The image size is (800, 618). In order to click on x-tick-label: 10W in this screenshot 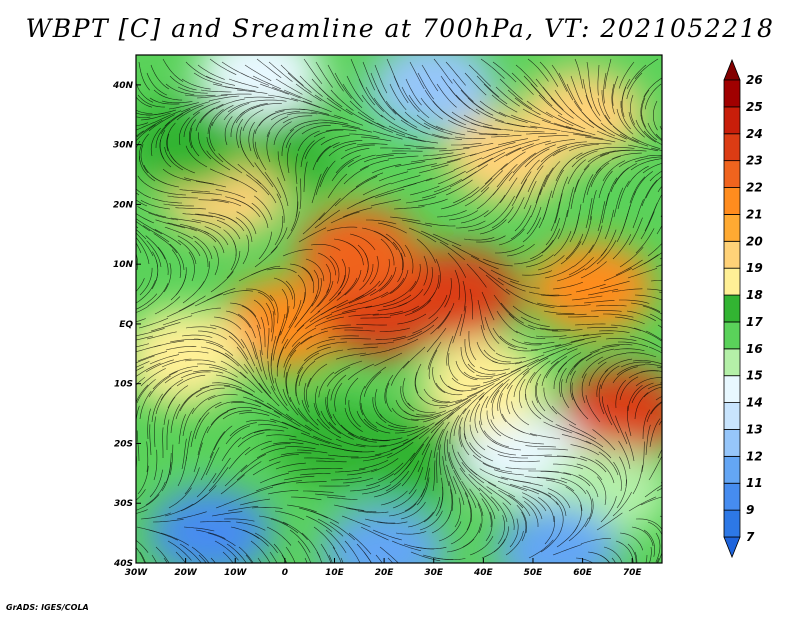, I will do `click(236, 573)`.